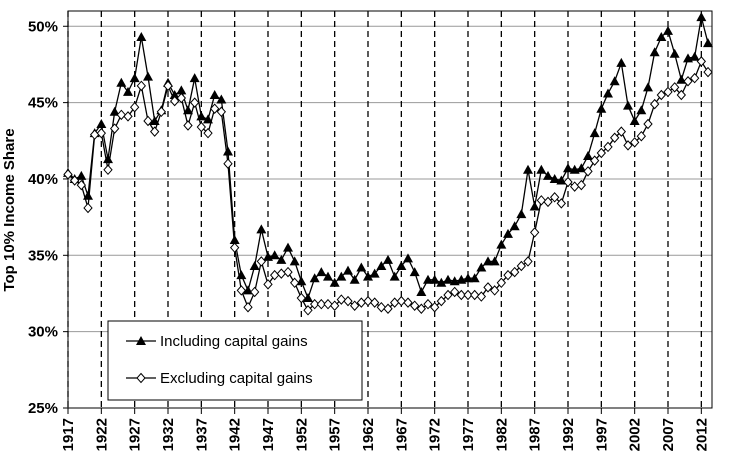 The width and height of the screenshot is (729, 473). Describe the element at coordinates (401, 434) in the screenshot. I see `x-tick-label: 1967` at that location.